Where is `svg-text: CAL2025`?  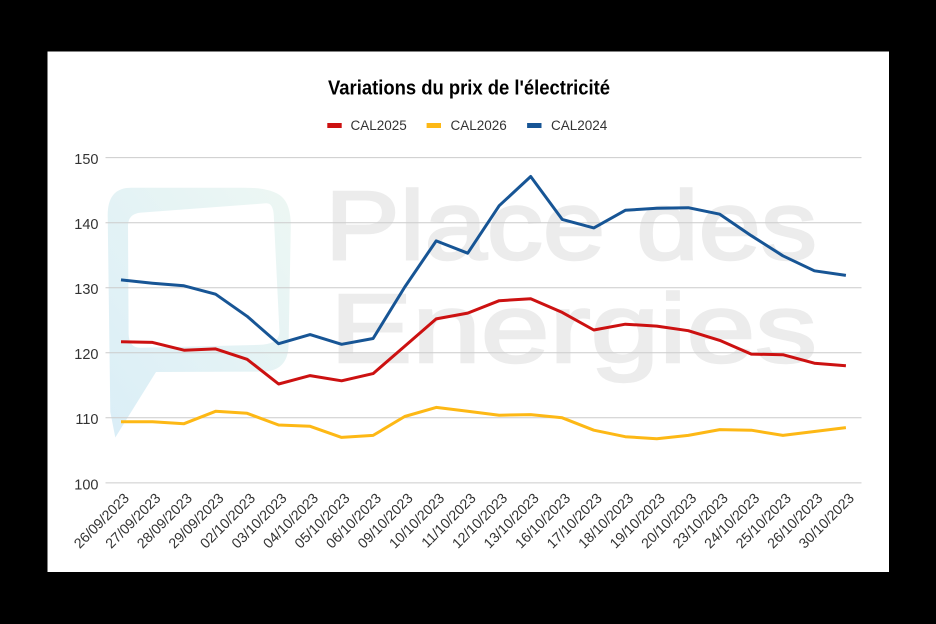 svg-text: CAL2025 is located at coordinates (379, 125).